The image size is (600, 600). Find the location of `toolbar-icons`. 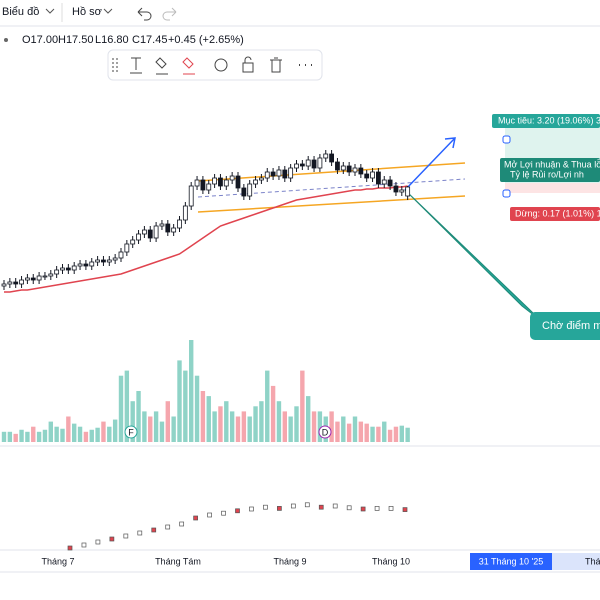

toolbar-icons is located at coordinates (212, 65).